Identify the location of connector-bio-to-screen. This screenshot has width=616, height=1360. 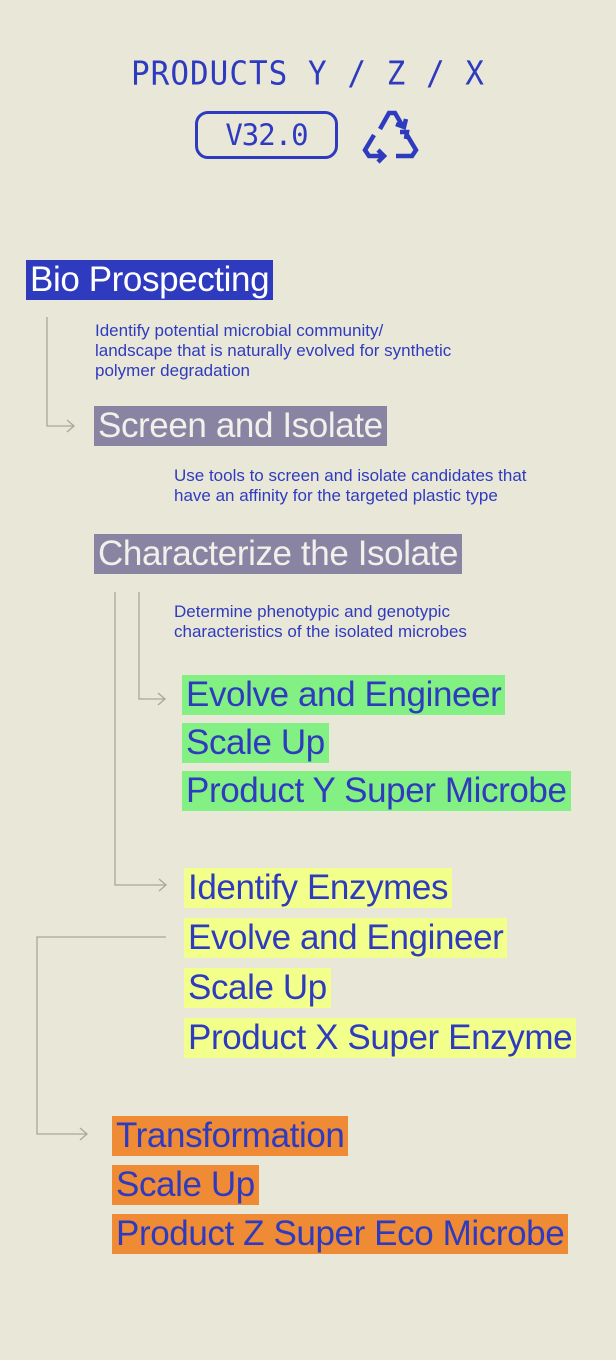
(59, 372).